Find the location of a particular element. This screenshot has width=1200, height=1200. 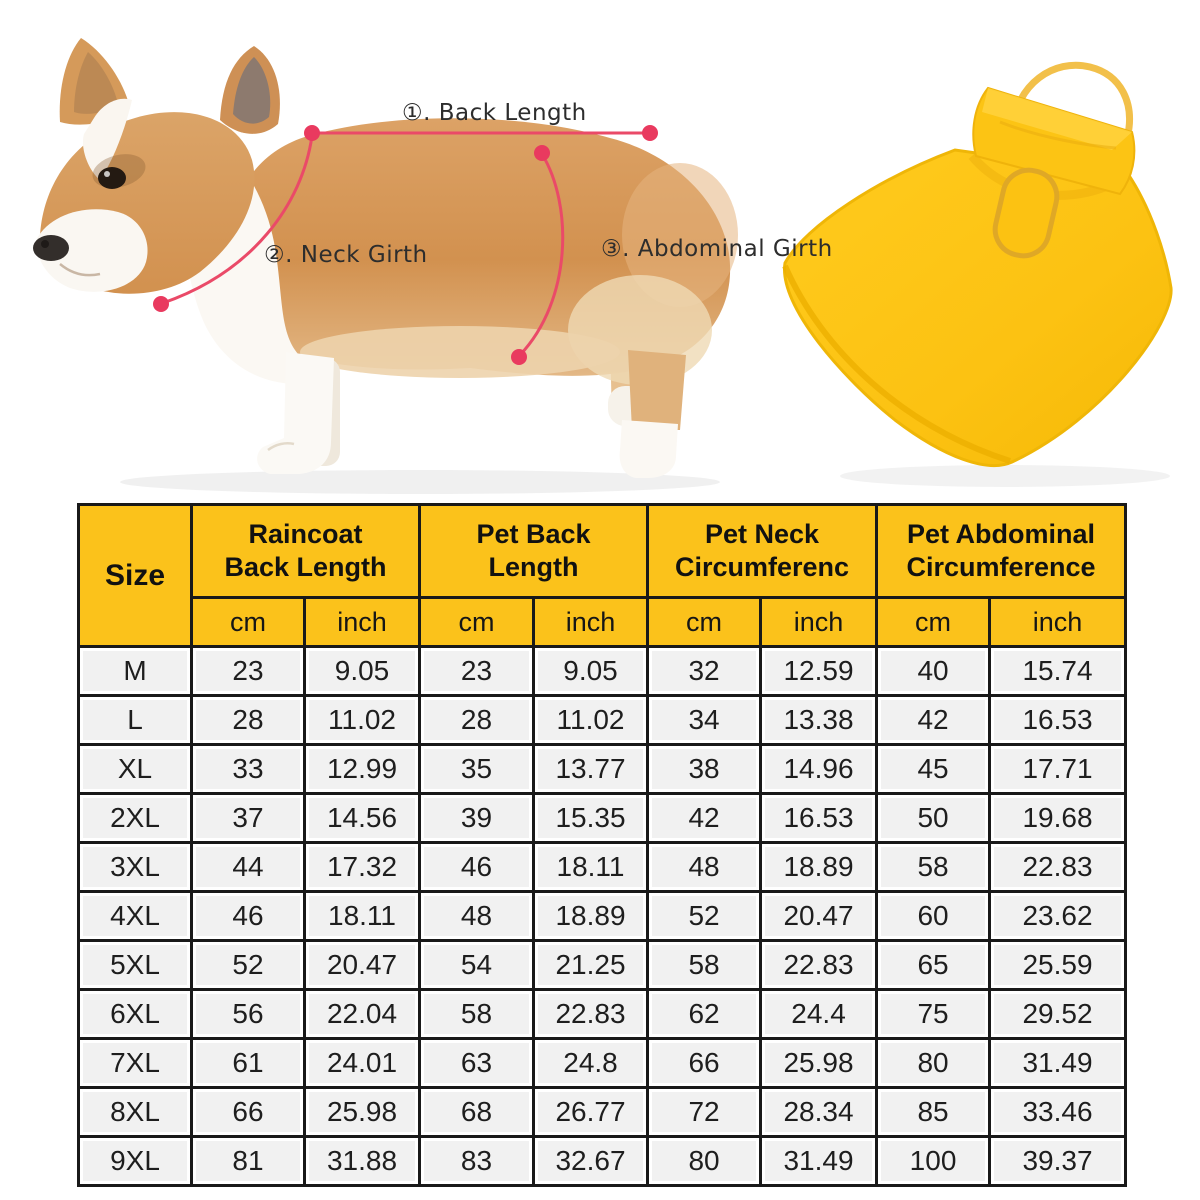

value-cell: 44 is located at coordinates (248, 867).